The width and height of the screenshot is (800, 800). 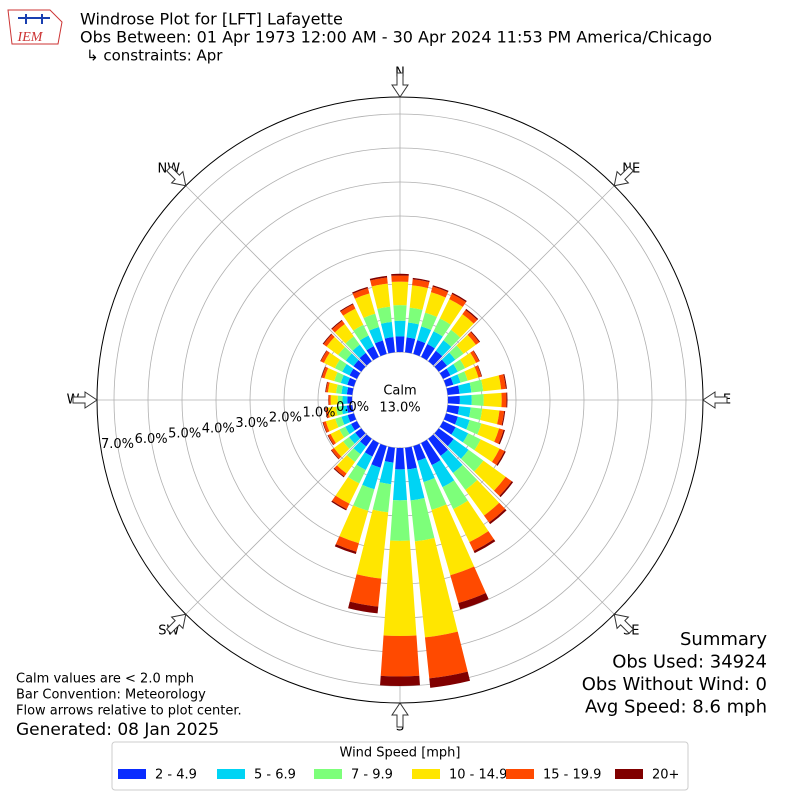 What do you see at coordinates (400, 400) in the screenshot?
I see `calm-hole` at bounding box center [400, 400].